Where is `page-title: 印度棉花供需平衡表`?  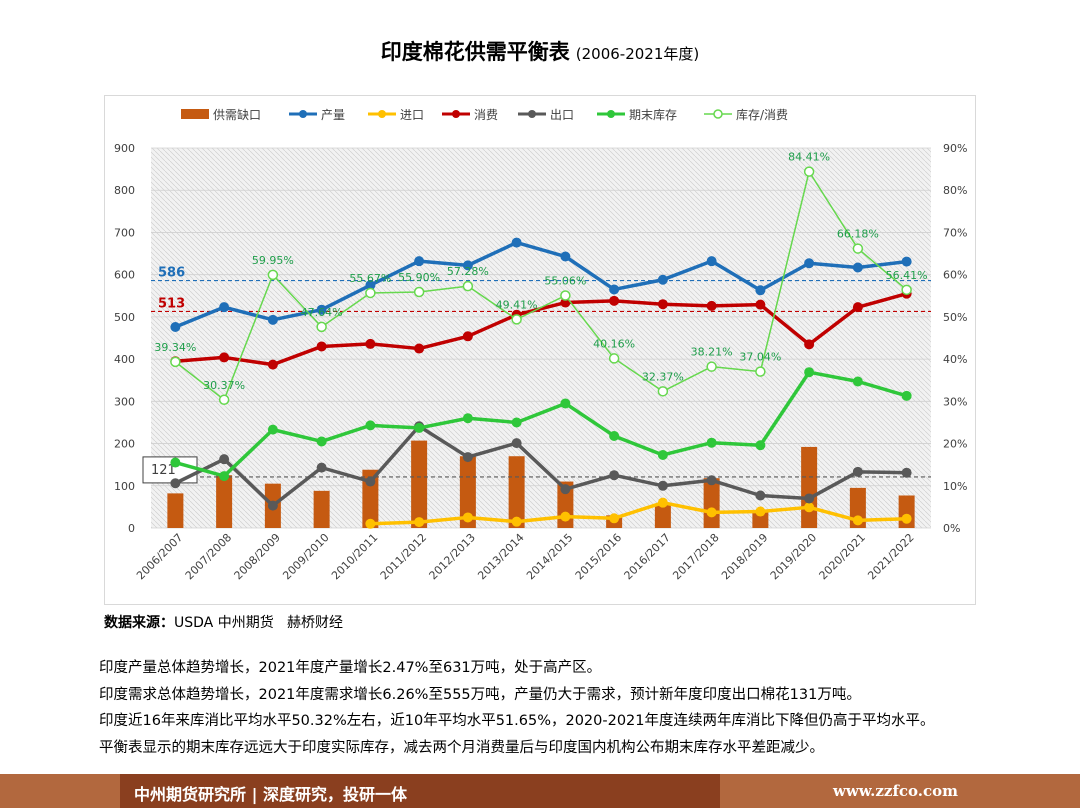
page-title: 印度棉花供需平衡表 is located at coordinates (475, 52).